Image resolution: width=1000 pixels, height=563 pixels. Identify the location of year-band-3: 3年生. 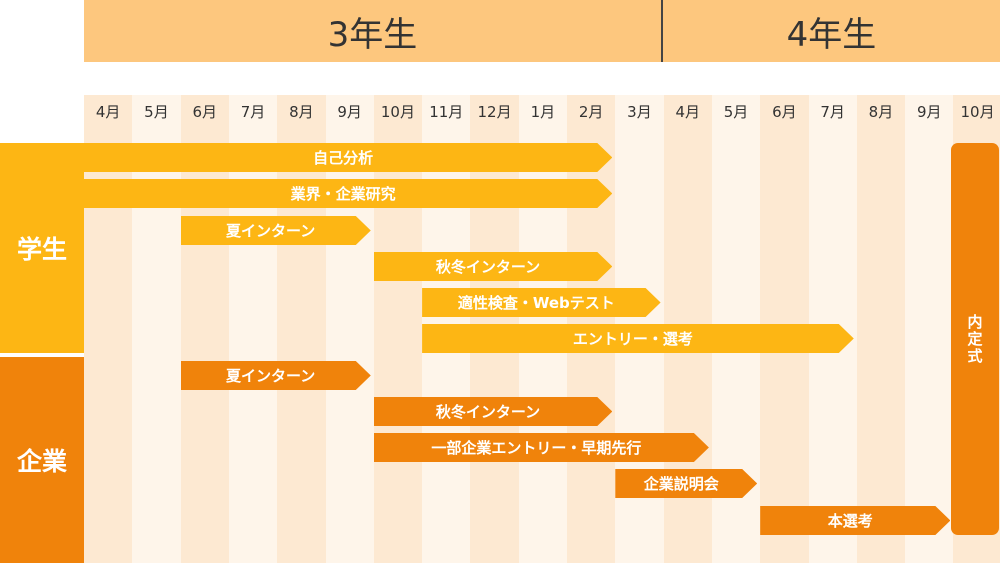
(372, 31).